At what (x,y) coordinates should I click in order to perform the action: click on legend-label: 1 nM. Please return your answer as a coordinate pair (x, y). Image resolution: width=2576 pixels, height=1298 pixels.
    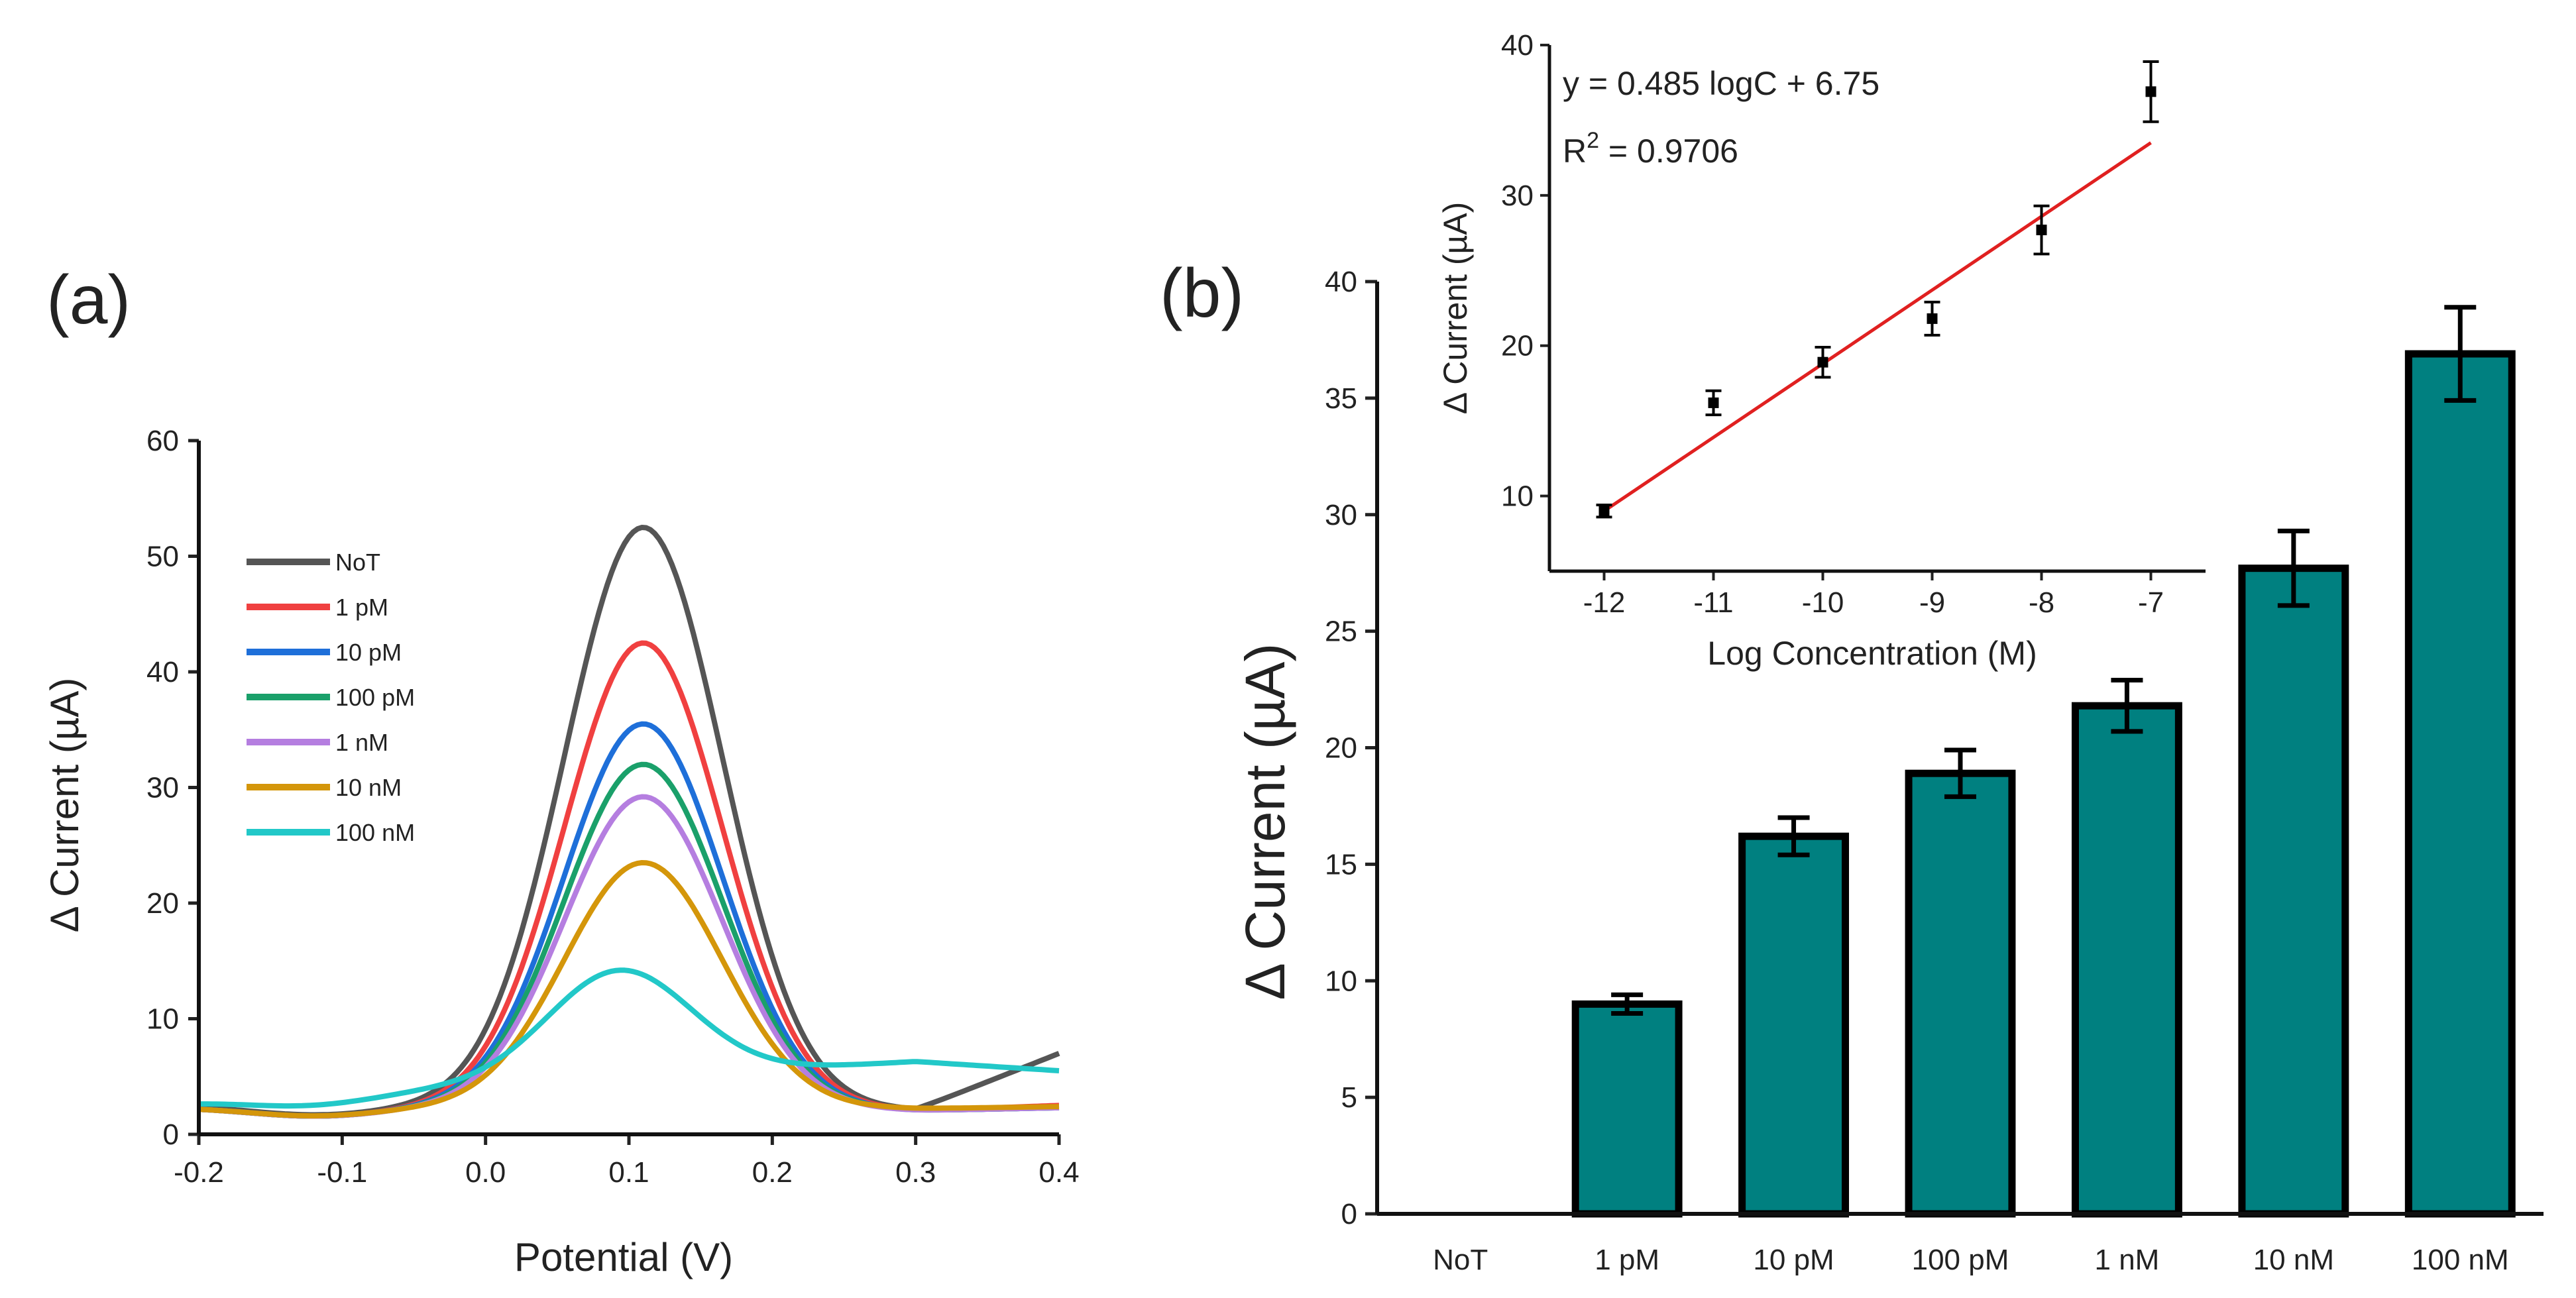
    Looking at the image, I should click on (361, 742).